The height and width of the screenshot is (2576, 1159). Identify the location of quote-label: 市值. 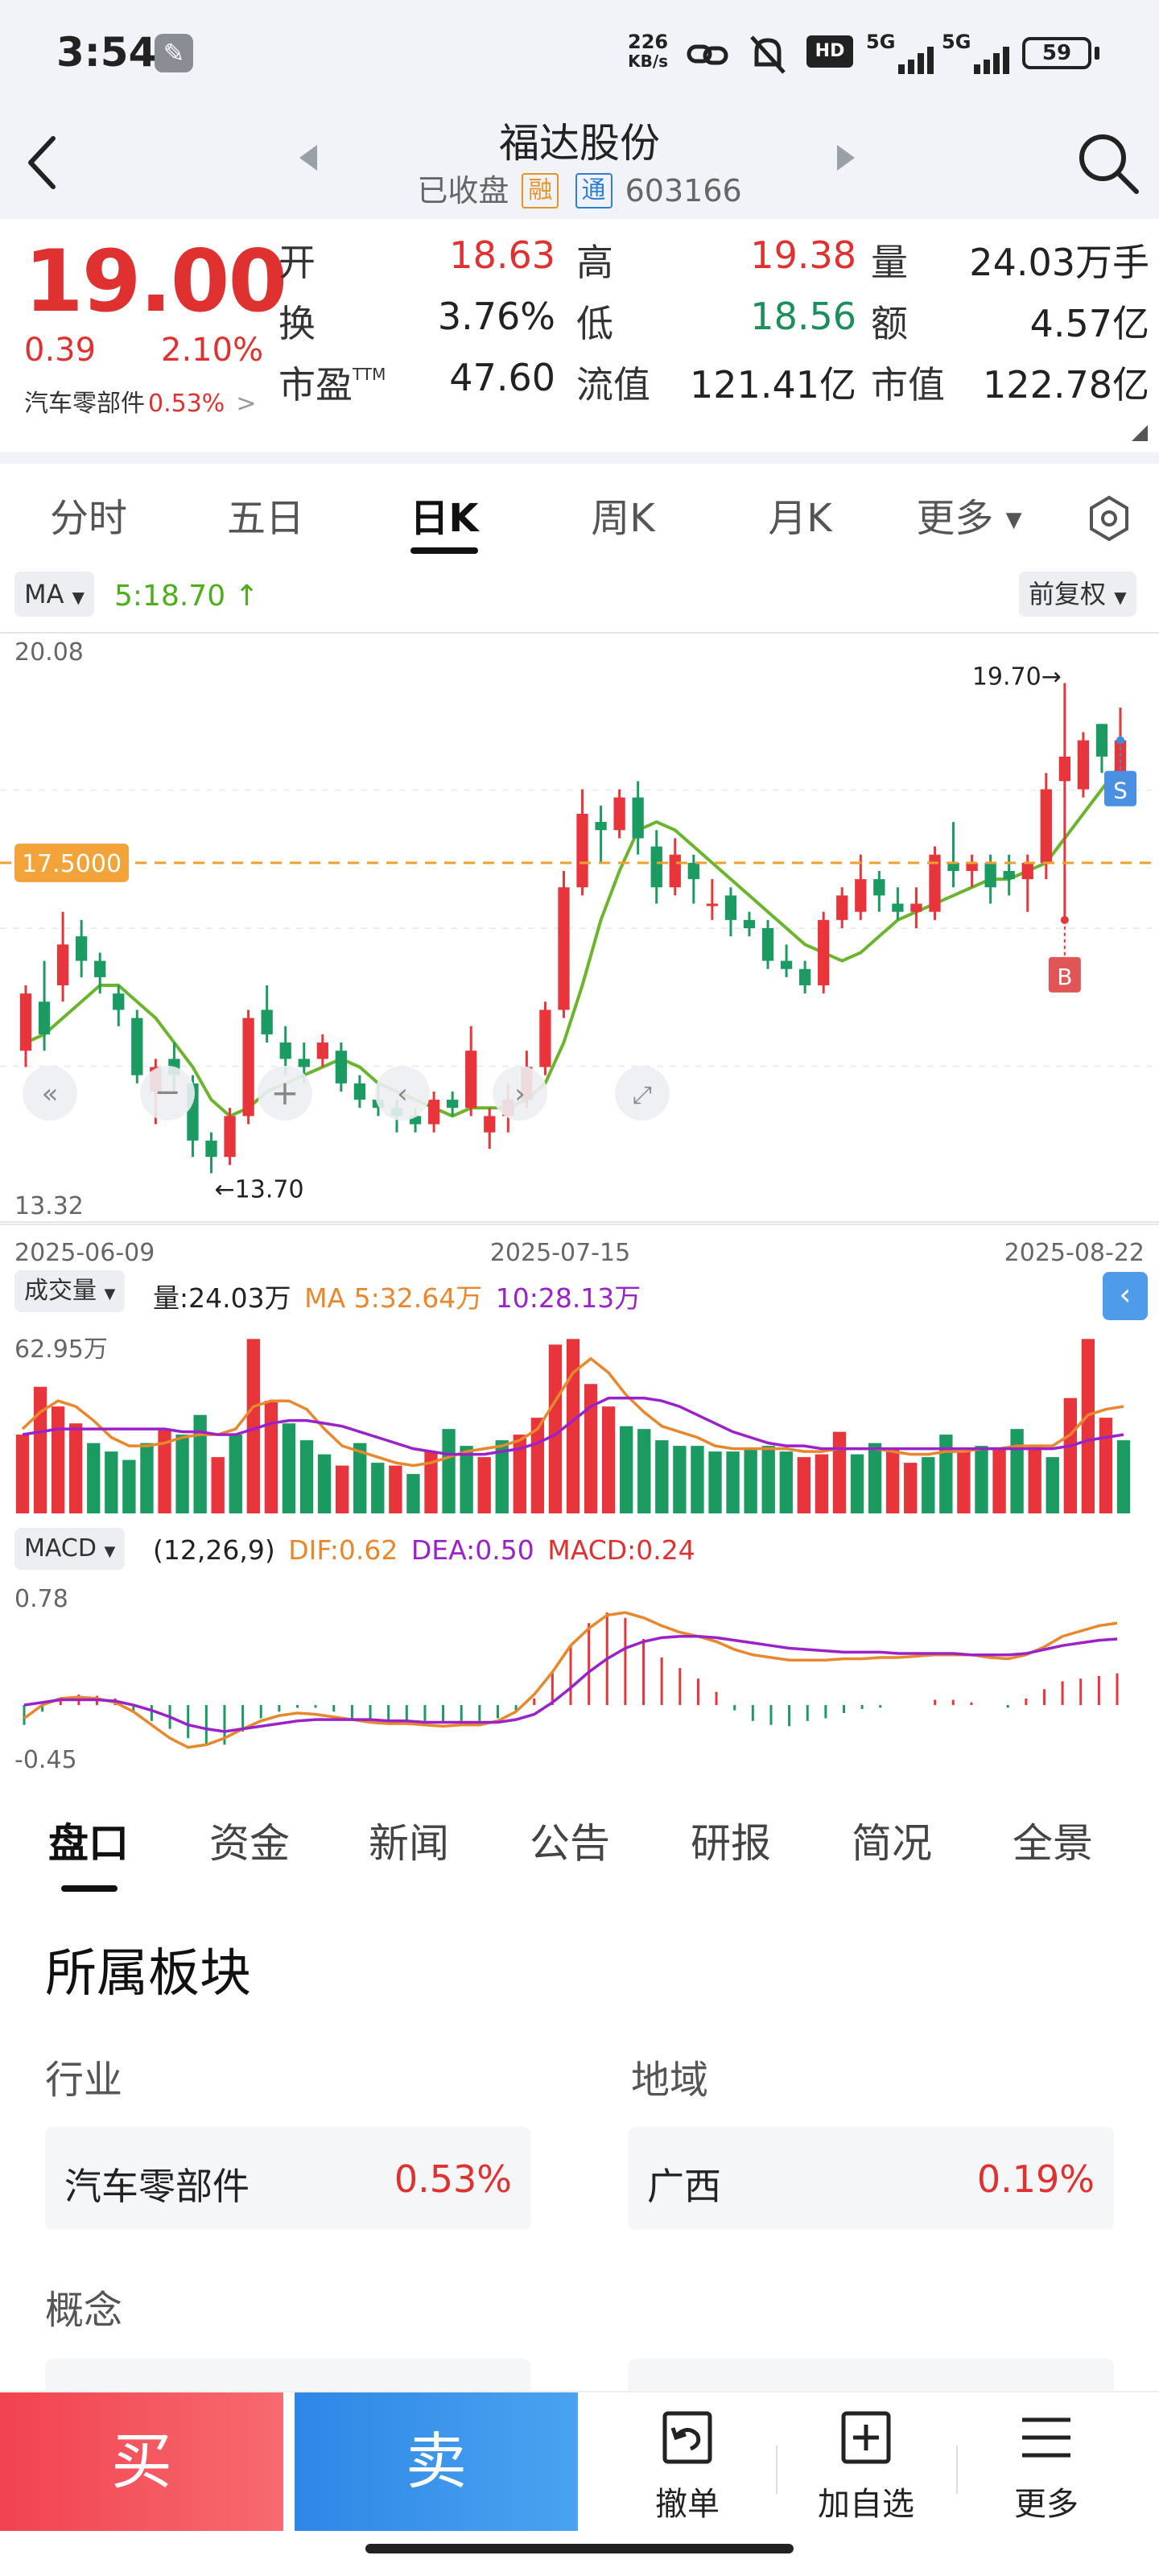
(908, 382).